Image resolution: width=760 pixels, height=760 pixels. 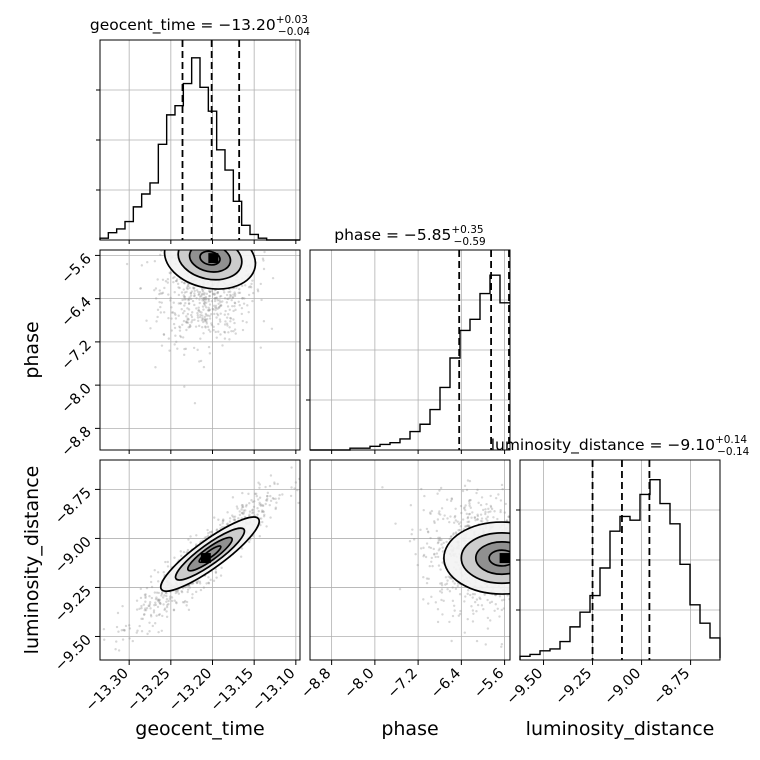 What do you see at coordinates (603, 445) in the screenshot?
I see `title-main: luminosity_distance = −9.10` at bounding box center [603, 445].